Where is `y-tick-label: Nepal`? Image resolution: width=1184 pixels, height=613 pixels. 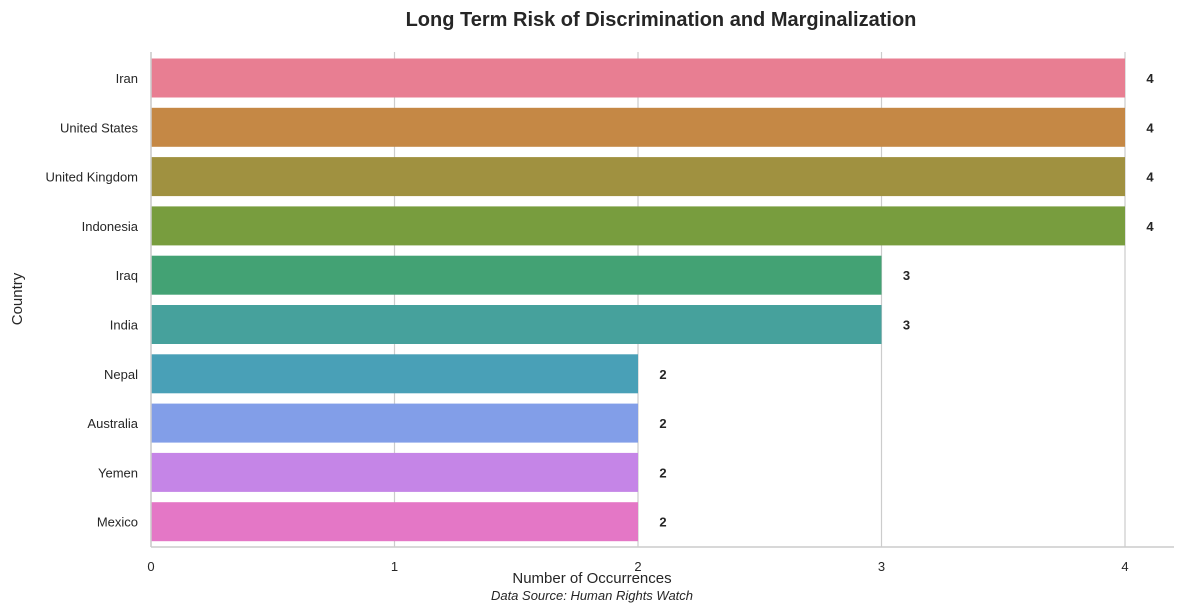
y-tick-label: Nepal is located at coordinates (121, 374).